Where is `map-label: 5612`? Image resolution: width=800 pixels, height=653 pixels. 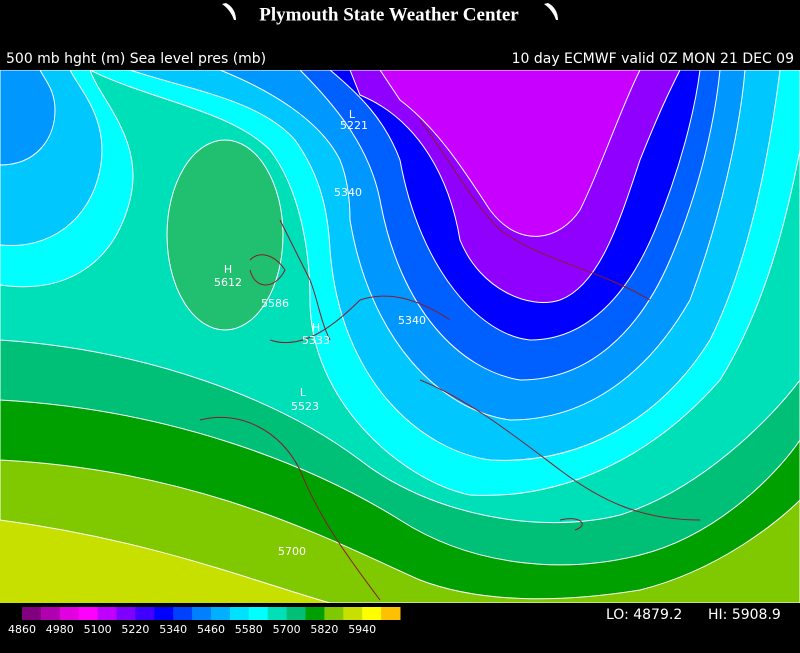 map-label: 5612 is located at coordinates (228, 282).